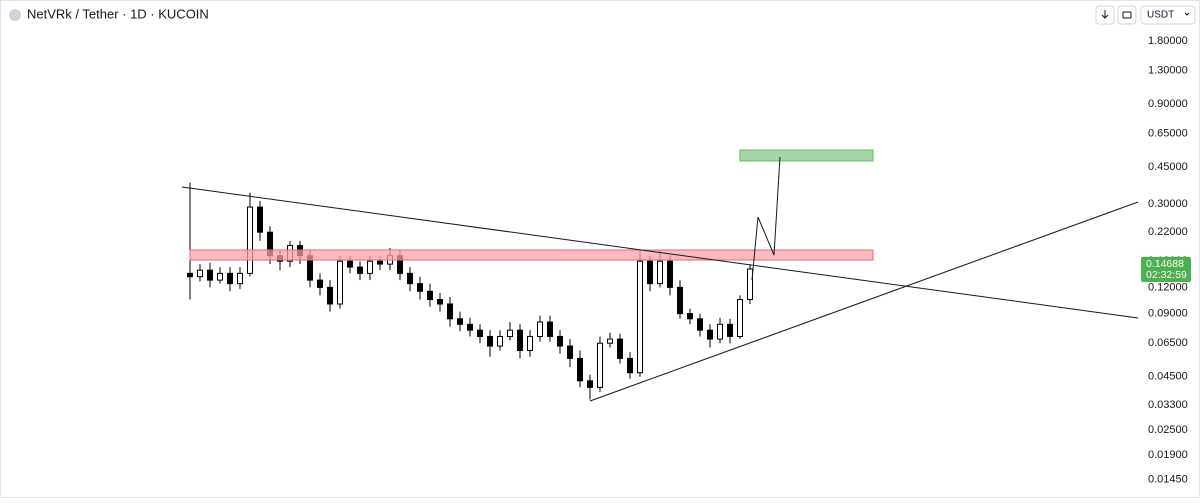 The height and width of the screenshot is (503, 1200). What do you see at coordinates (1168, 455) in the screenshot?
I see `y-tick-label: 0.01900` at bounding box center [1168, 455].